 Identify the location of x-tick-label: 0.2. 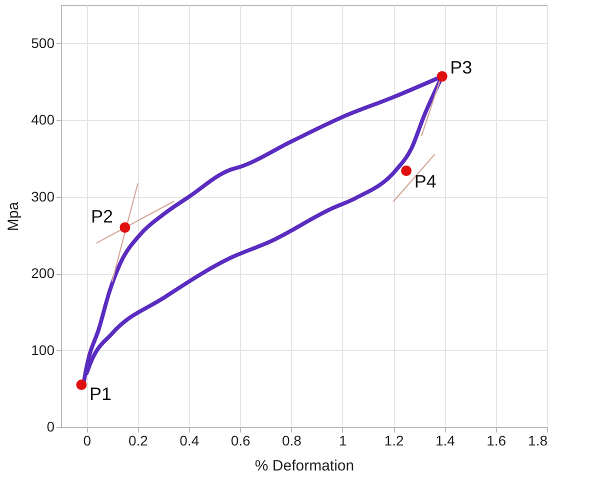
(138, 440).